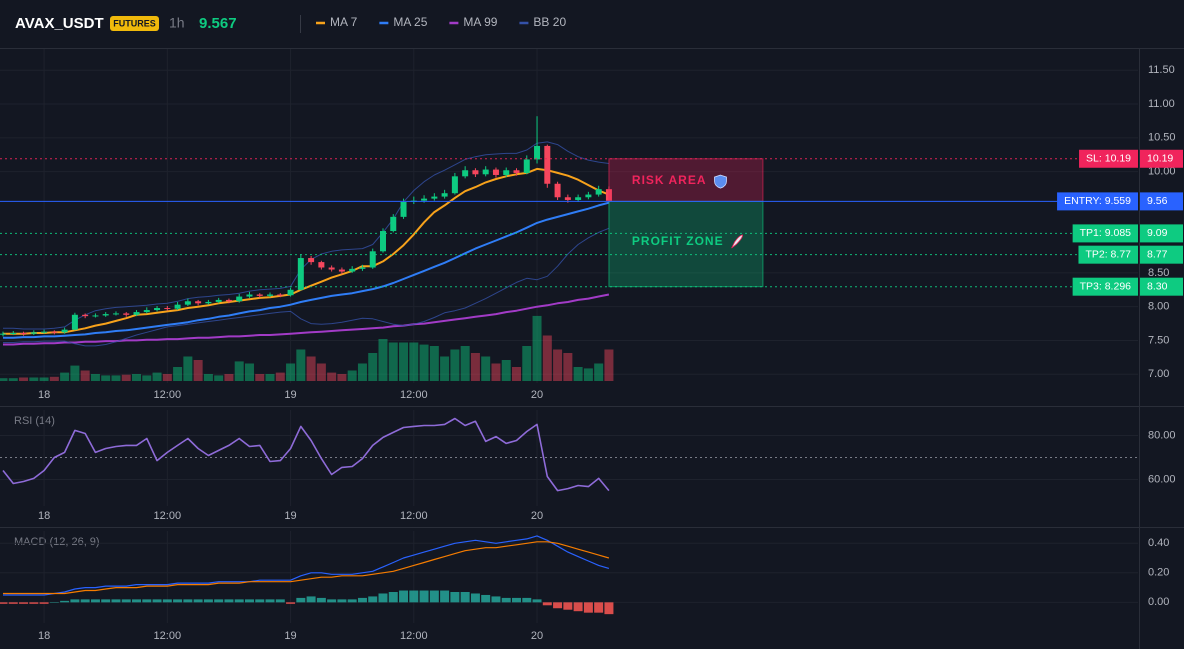 The image size is (1184, 649). What do you see at coordinates (306, 454) in the screenshot?
I see `rsi-line` at bounding box center [306, 454].